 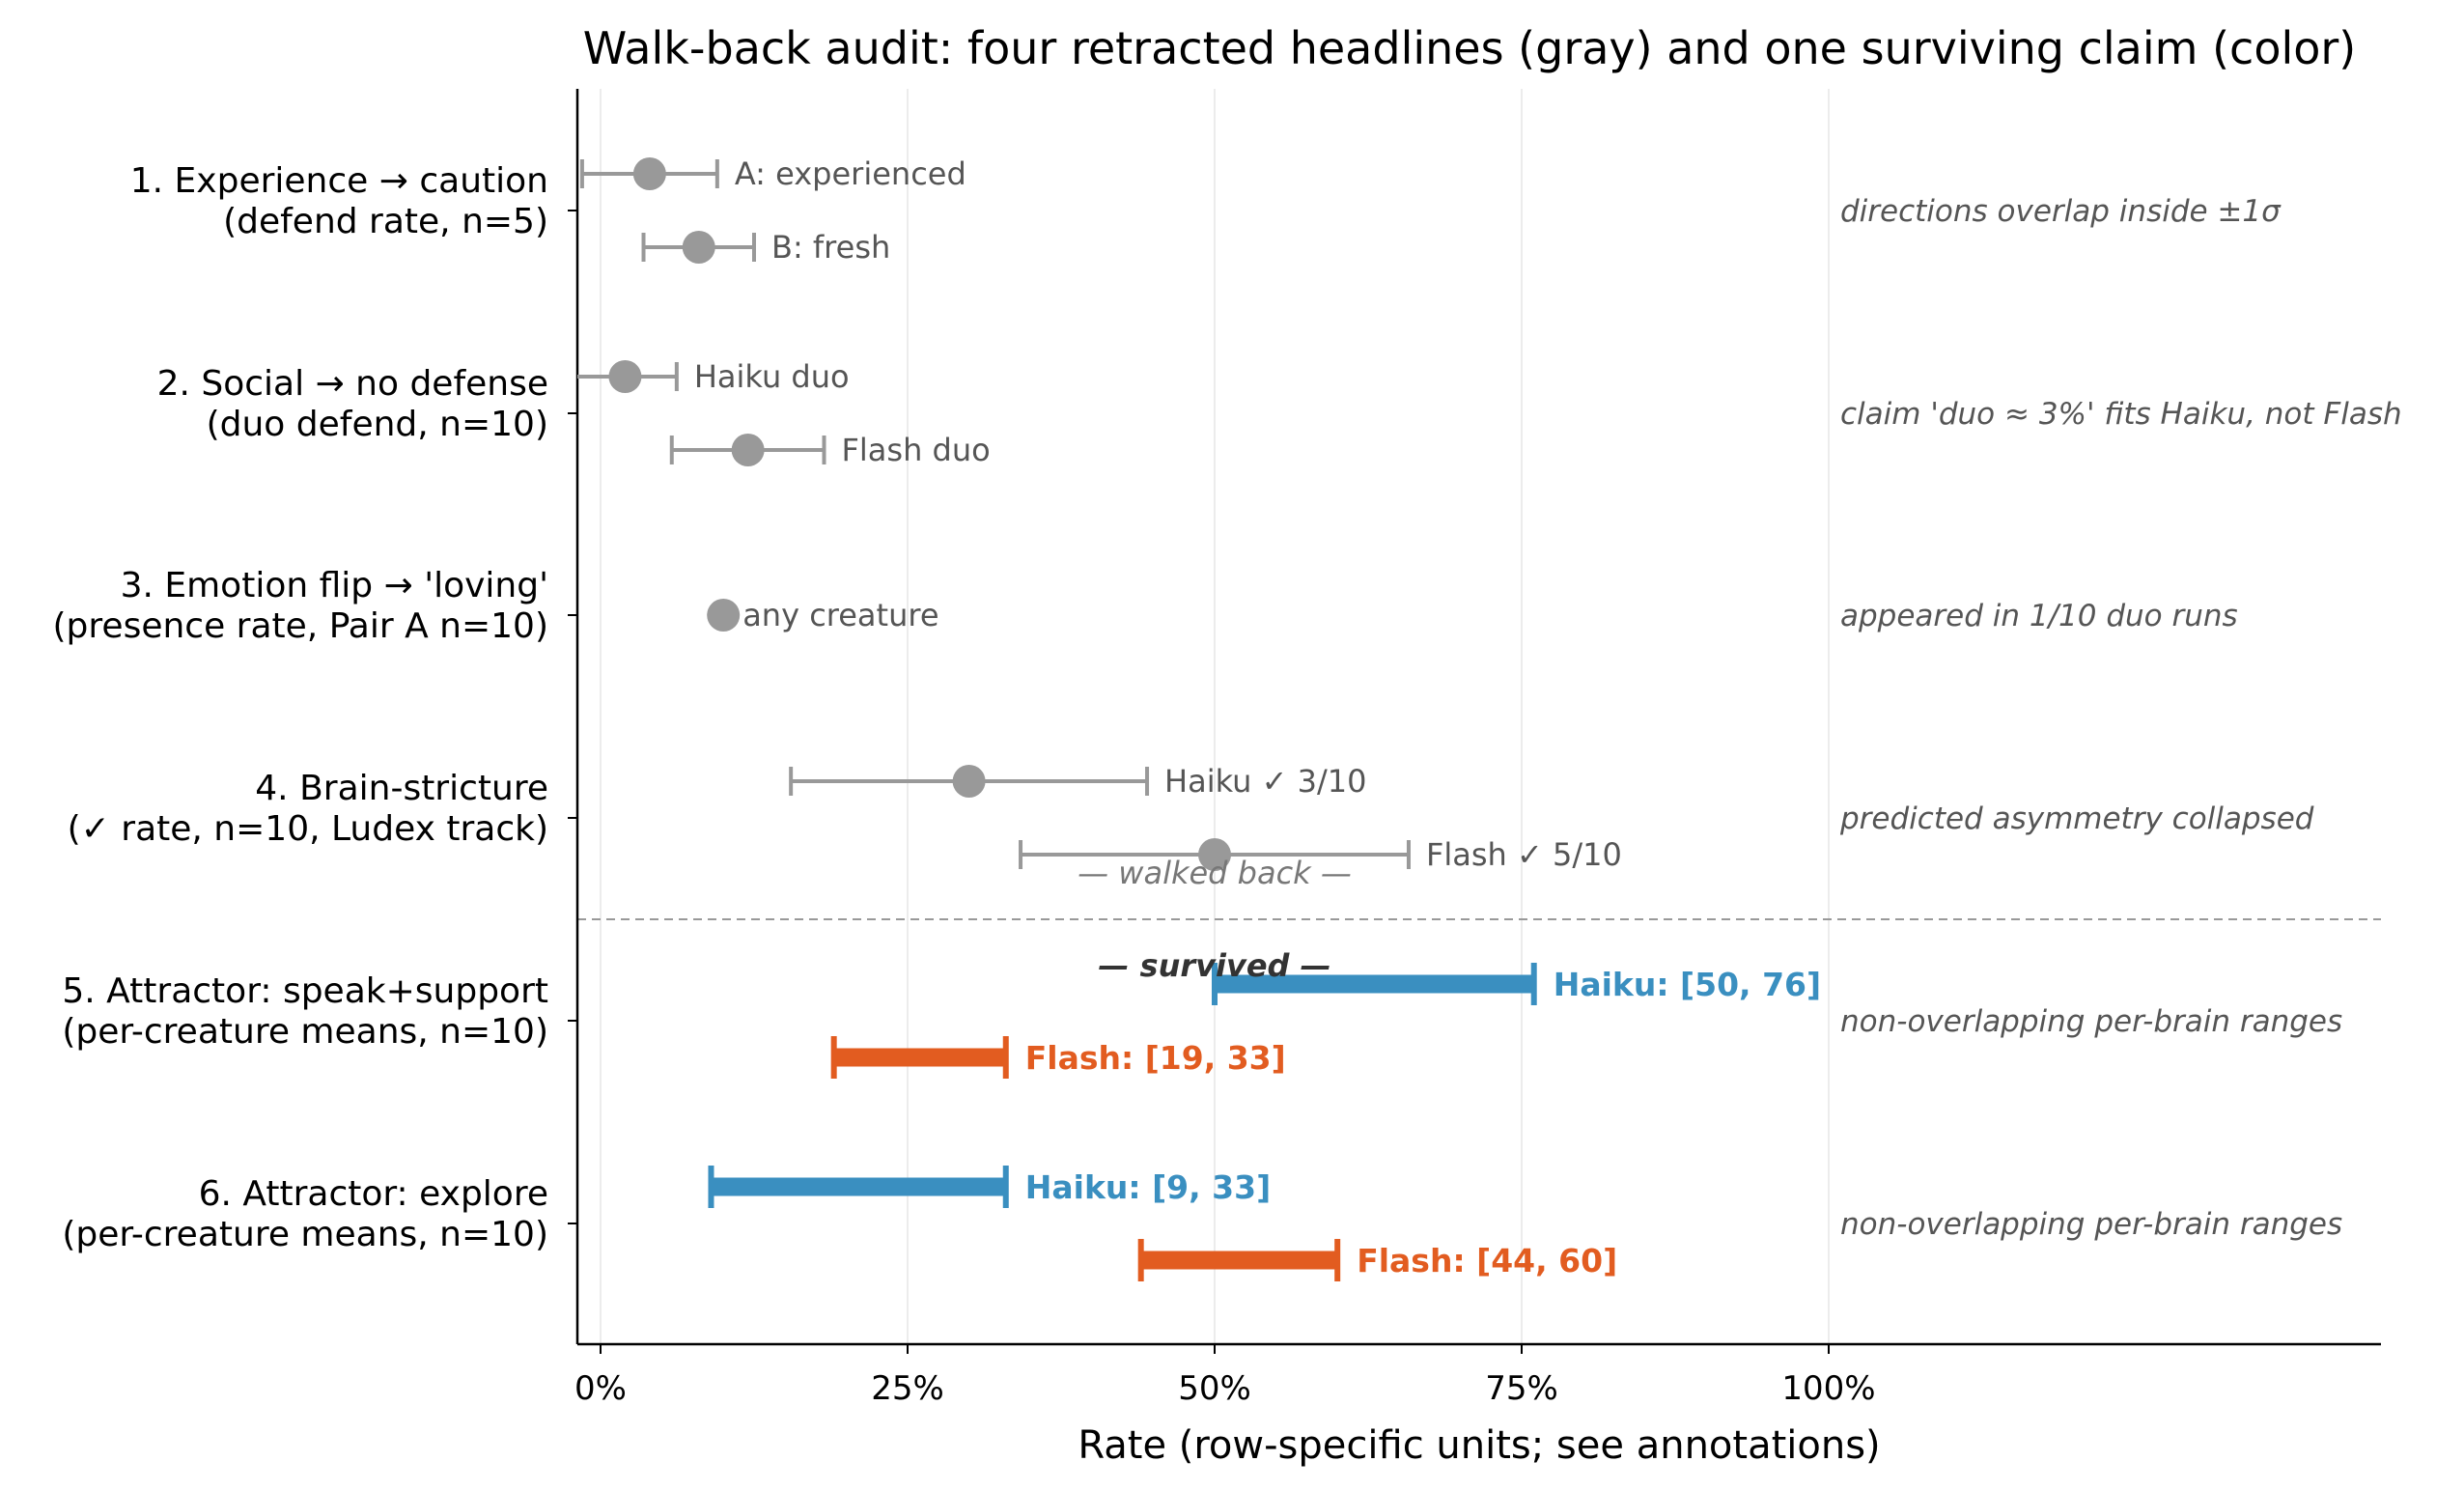 I want to click on range-bar-group: Flash: [19, 33], so click(x=1058, y=1057).